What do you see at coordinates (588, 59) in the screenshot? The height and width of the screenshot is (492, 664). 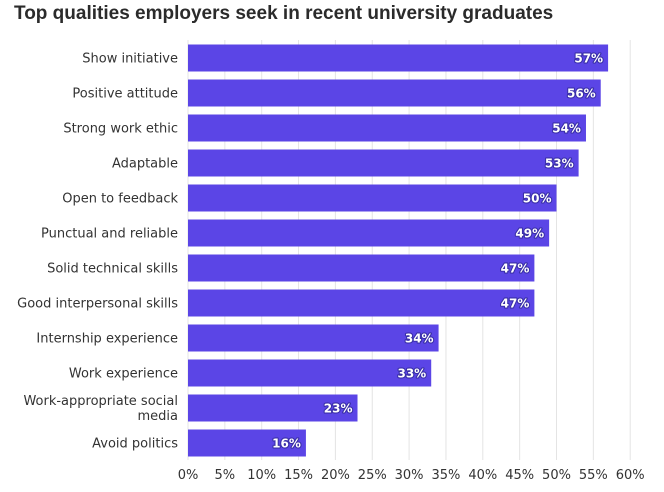 I see `data-label: 57%` at bounding box center [588, 59].